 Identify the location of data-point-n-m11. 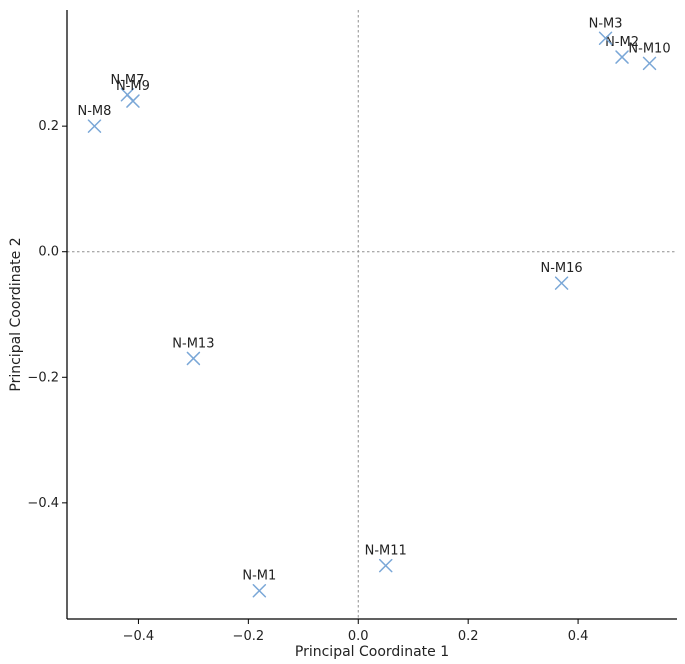
(385, 565).